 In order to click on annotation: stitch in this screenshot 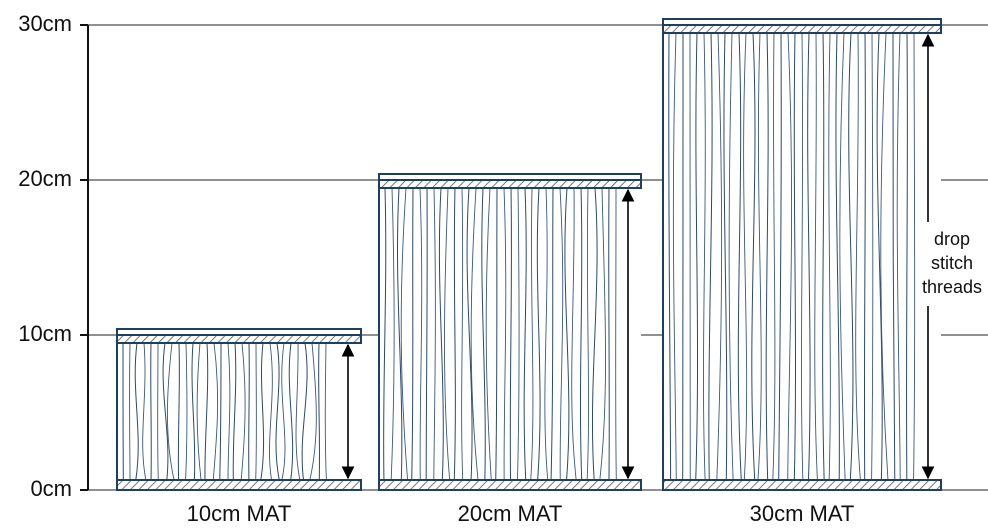, I will do `click(952, 263)`.